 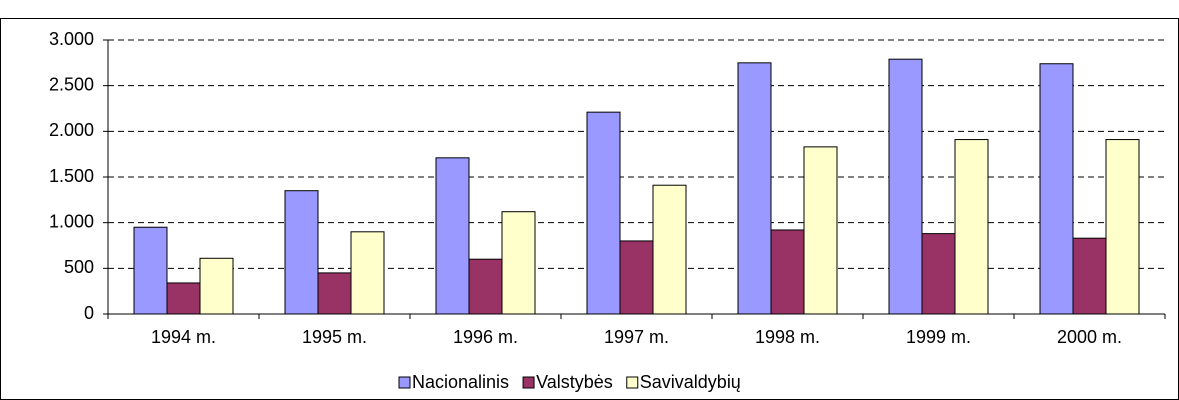 What do you see at coordinates (787, 337) in the screenshot?
I see `x-tick-label: 1998 m.` at bounding box center [787, 337].